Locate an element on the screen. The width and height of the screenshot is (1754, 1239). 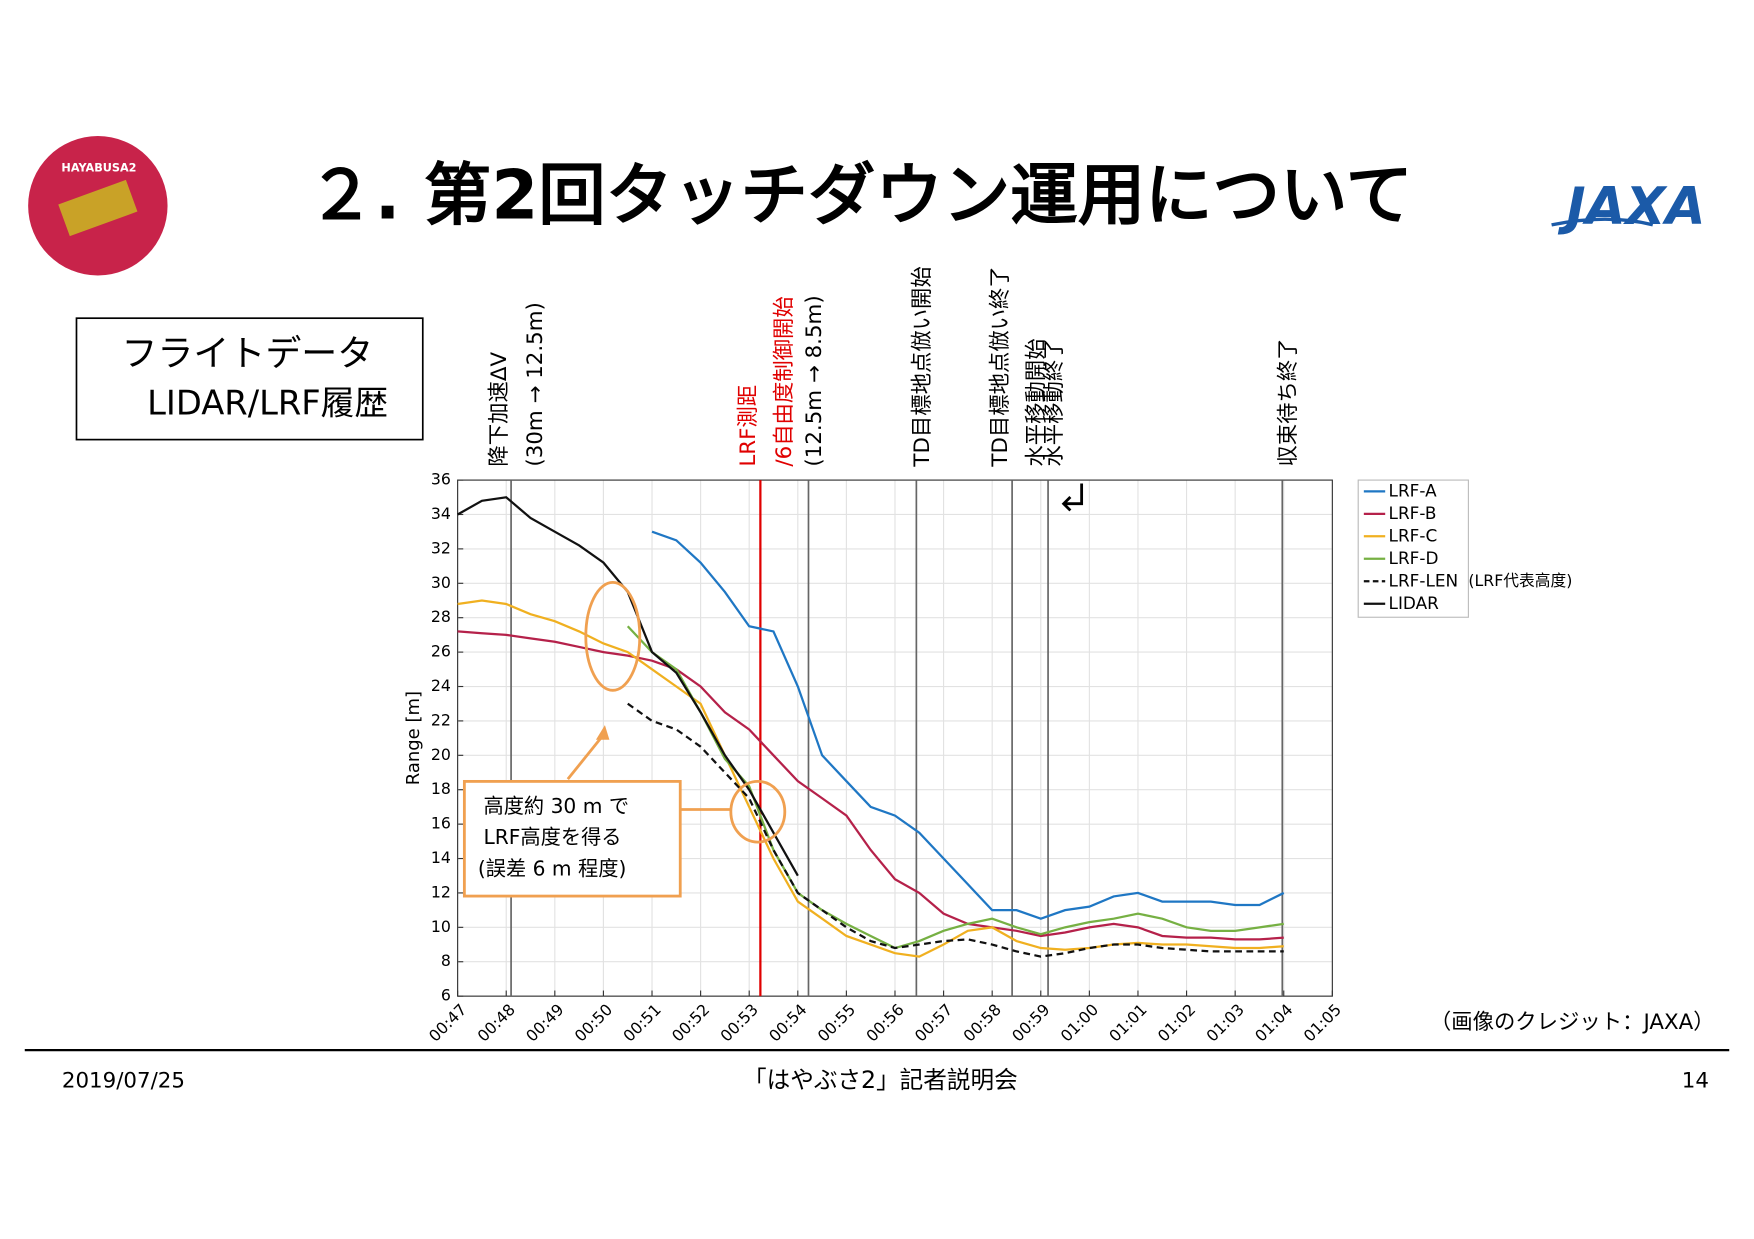
legend-label: LRF-A is located at coordinates (1413, 490).